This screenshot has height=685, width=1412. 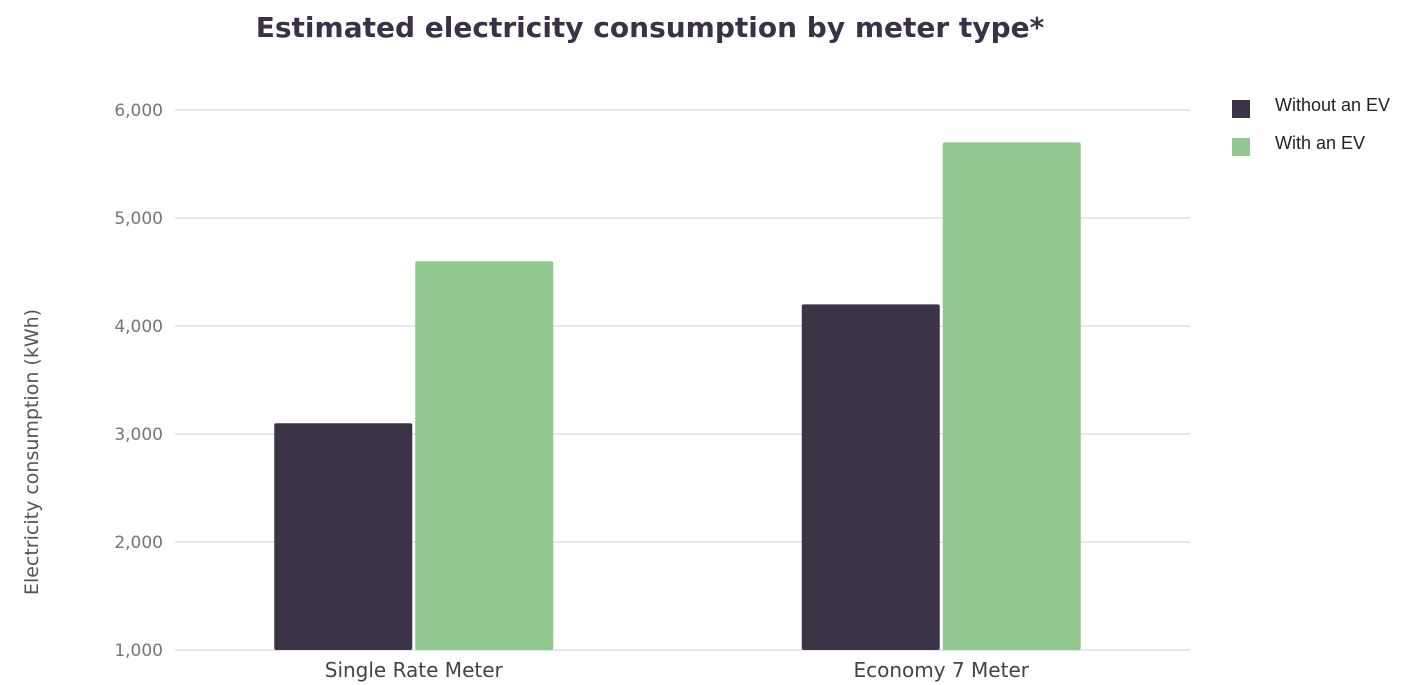 I want to click on legend-label: With an EV, so click(x=1320, y=143).